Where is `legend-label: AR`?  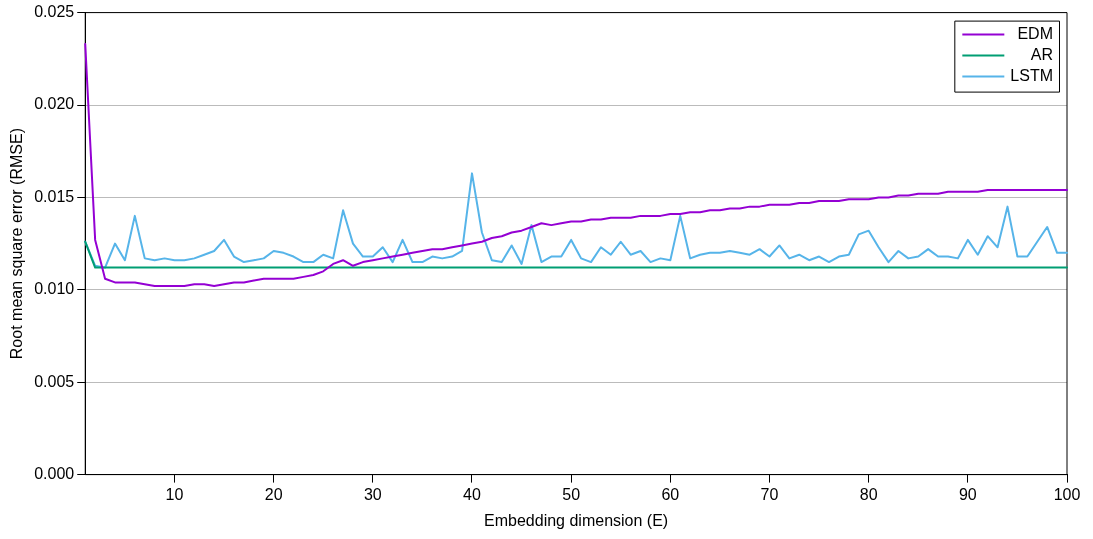 legend-label: AR is located at coordinates (1041, 55).